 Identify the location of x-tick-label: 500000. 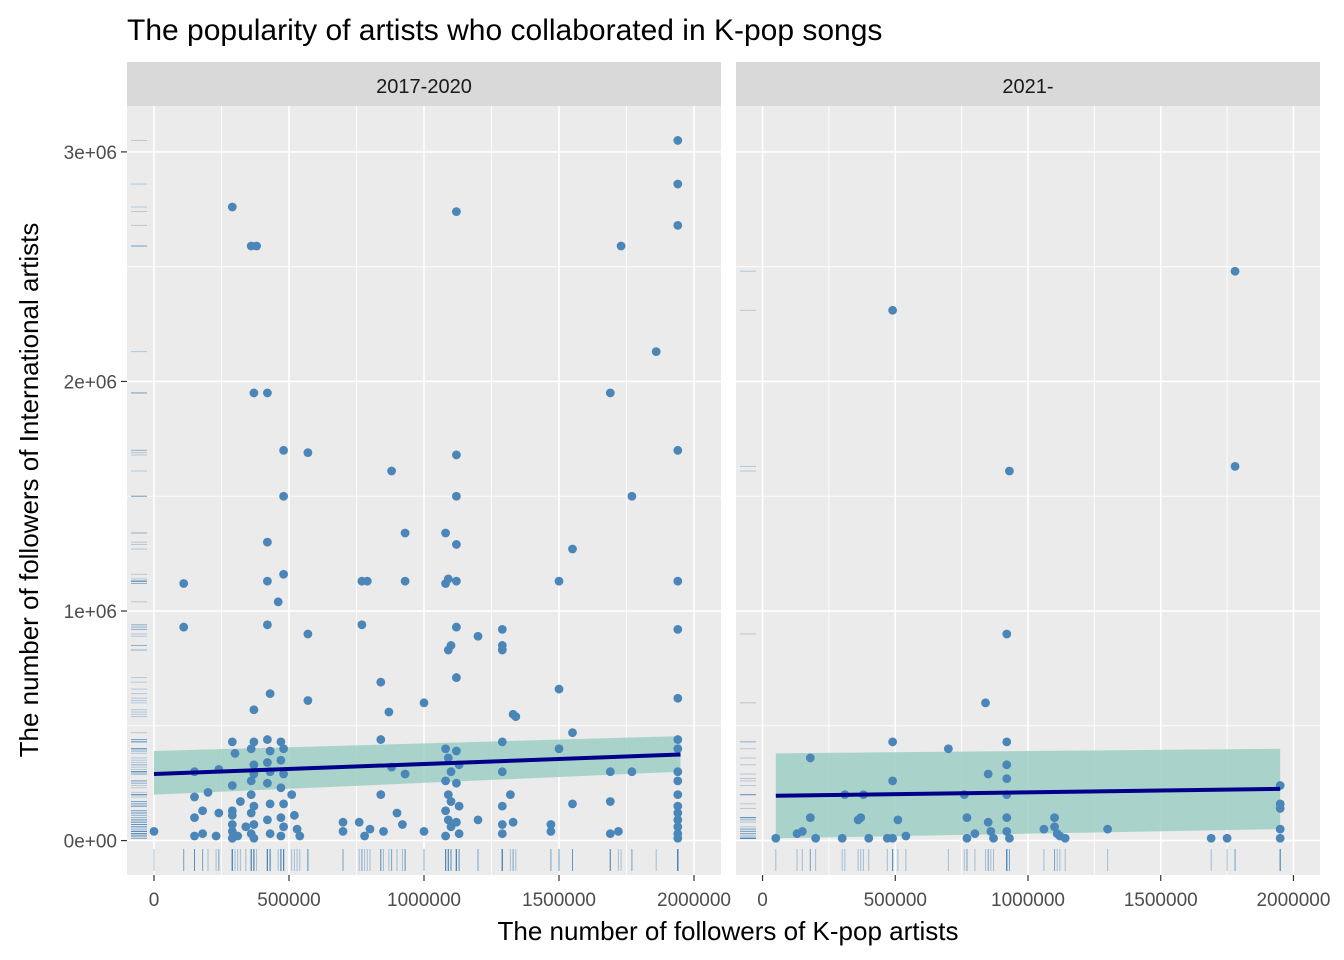
(288, 900).